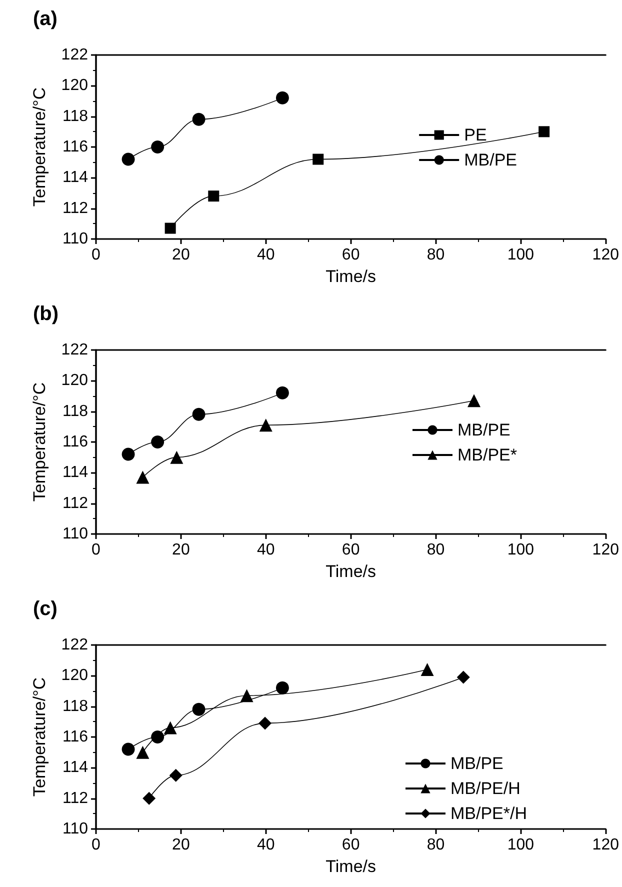 This screenshot has width=622, height=887. I want to click on legend-label: MB/PE*, so click(487, 455).